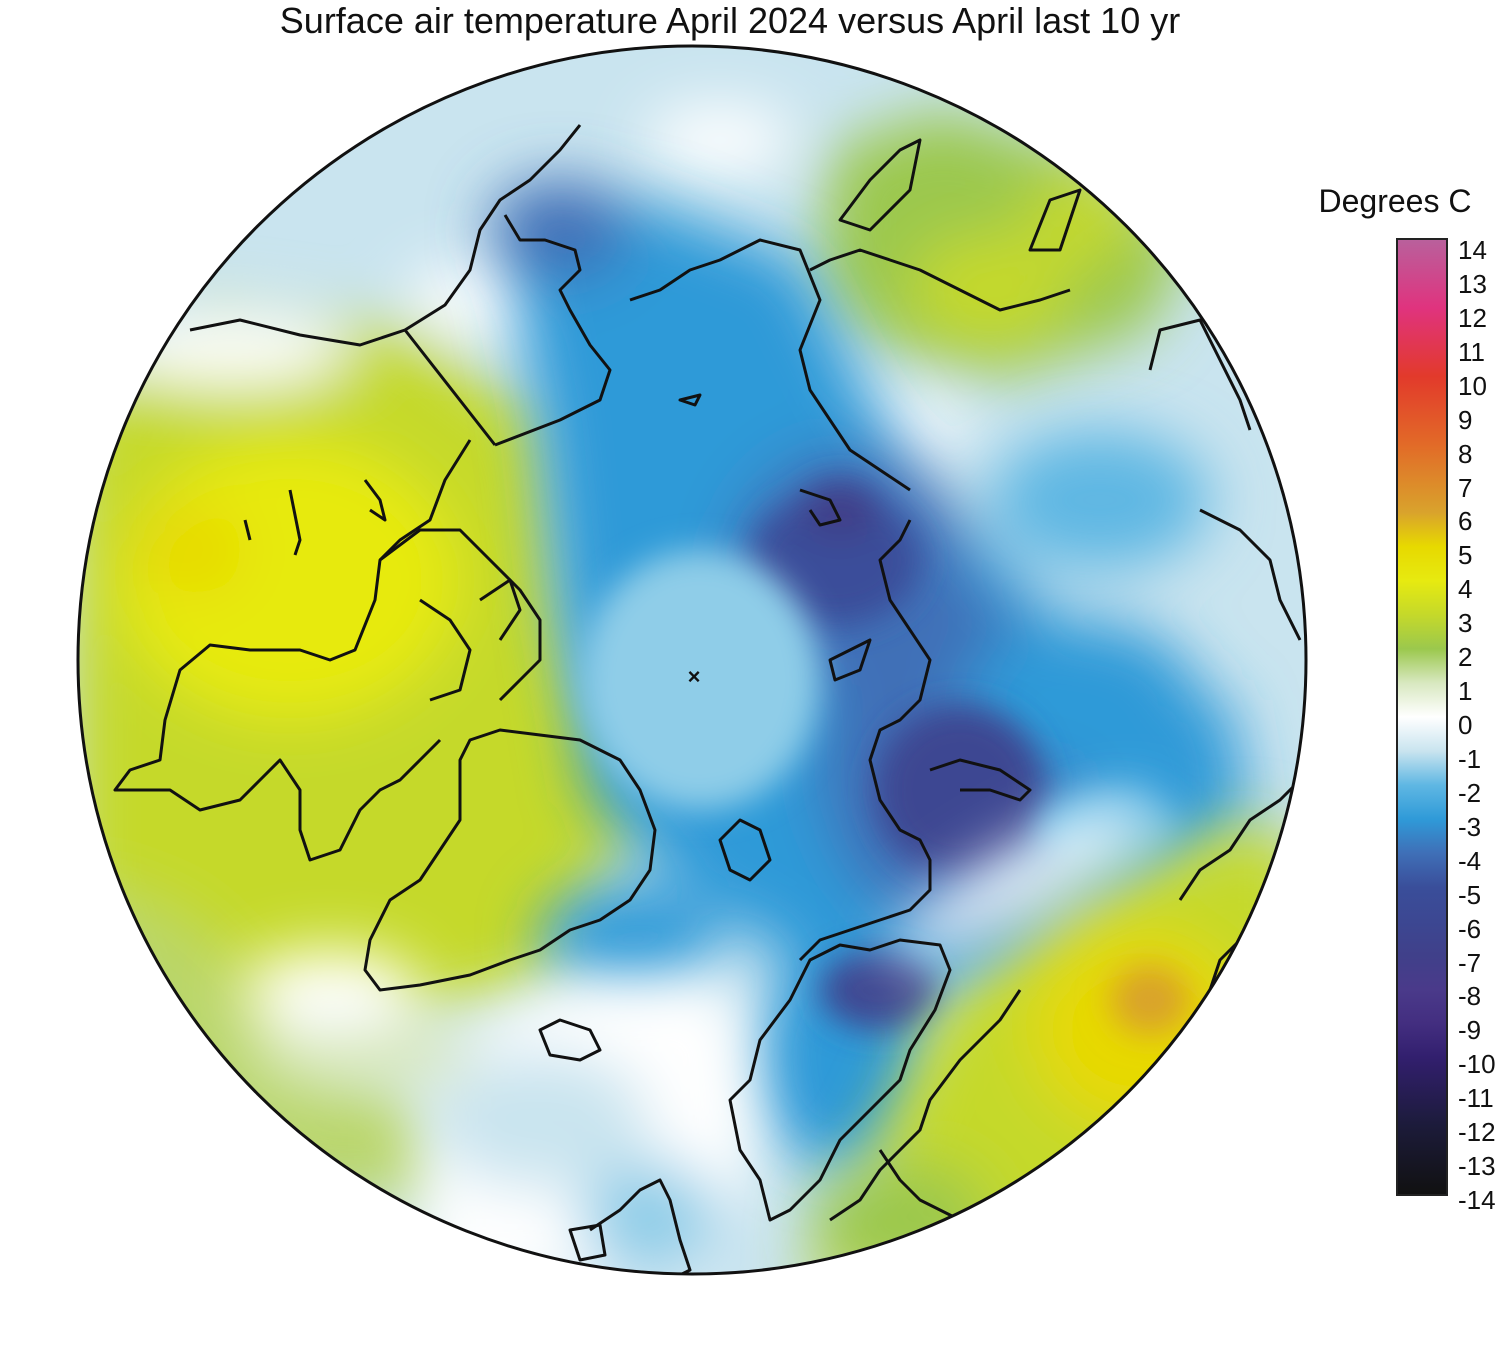 Image resolution: width=1500 pixels, height=1361 pixels. Describe the element at coordinates (1465, 521) in the screenshot. I see `legend-tick-label: 6` at that location.